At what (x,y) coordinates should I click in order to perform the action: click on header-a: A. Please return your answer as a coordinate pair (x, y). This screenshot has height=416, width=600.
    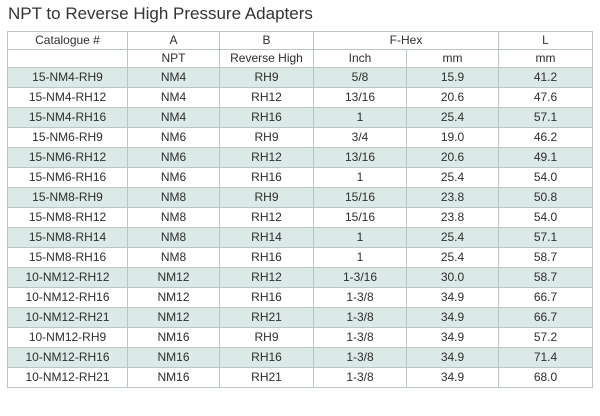
    Looking at the image, I should click on (173, 40).